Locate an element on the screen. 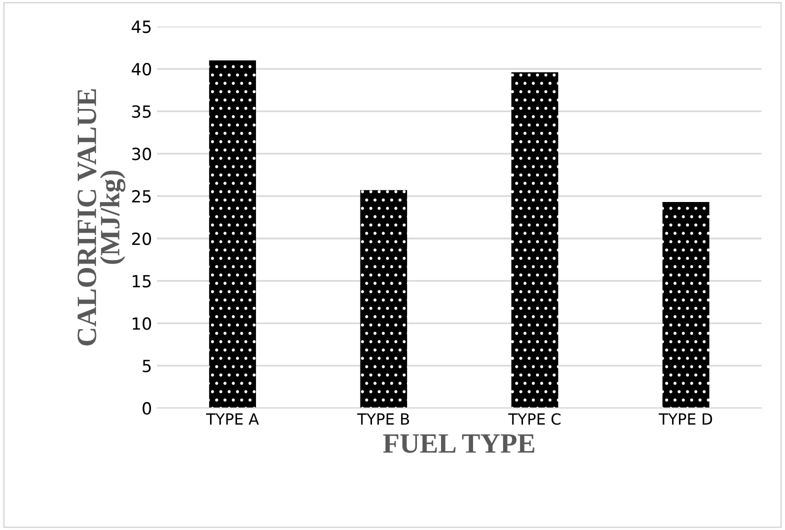 This screenshot has height=530, width=785. y-axis-title: CALORIFIC VALUE (MJ/kg) is located at coordinates (102, 217).